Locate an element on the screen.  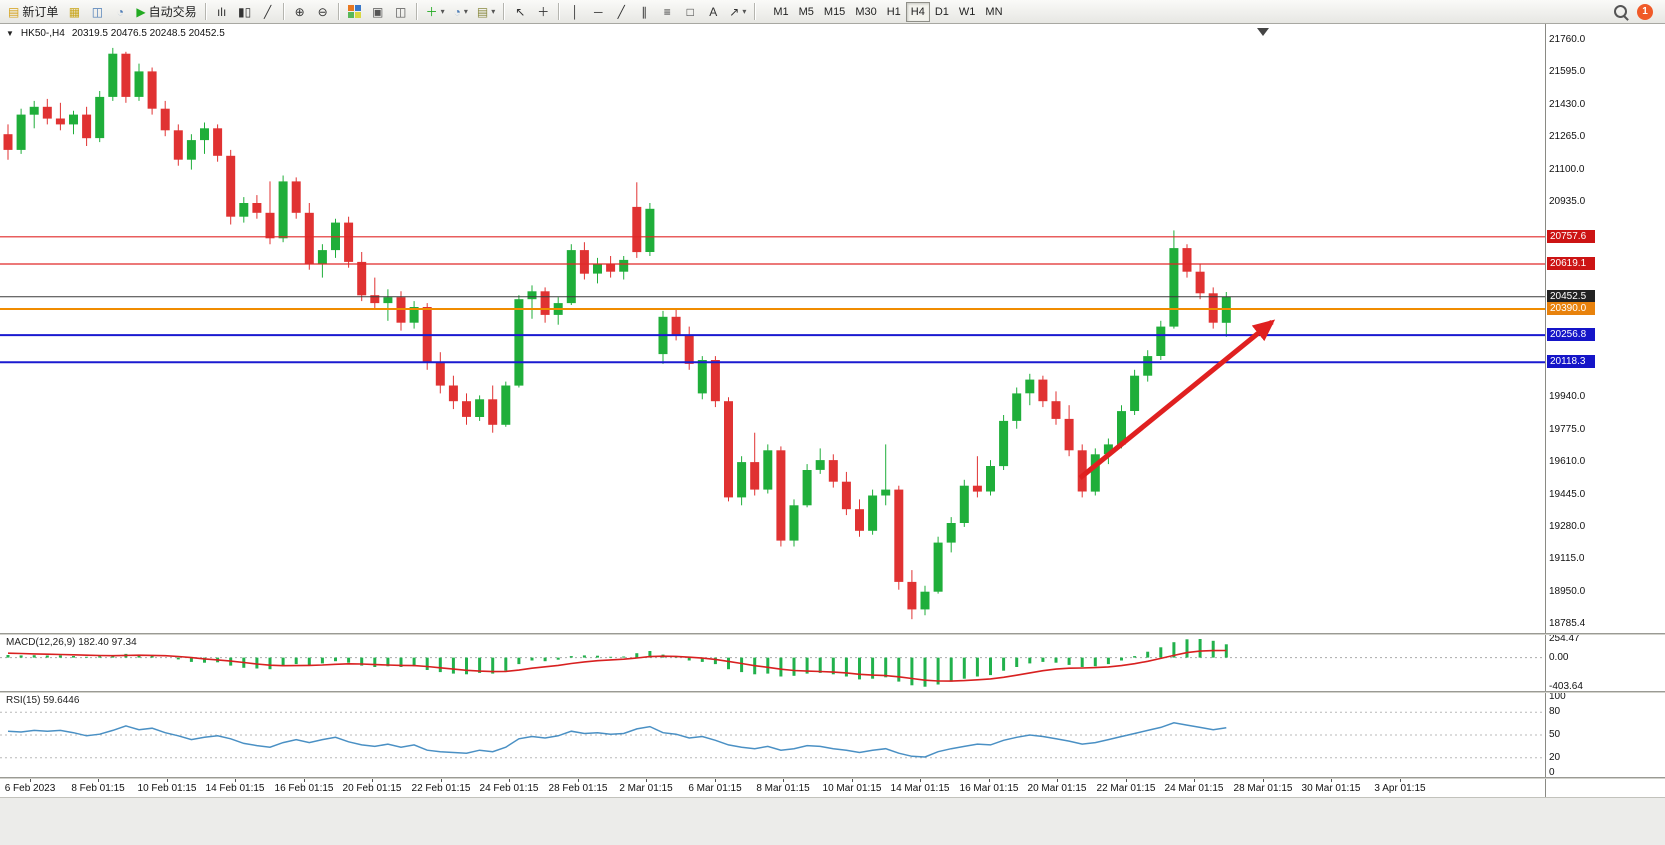
macd-axis-label: 254.47 is located at coordinates (1564, 638).